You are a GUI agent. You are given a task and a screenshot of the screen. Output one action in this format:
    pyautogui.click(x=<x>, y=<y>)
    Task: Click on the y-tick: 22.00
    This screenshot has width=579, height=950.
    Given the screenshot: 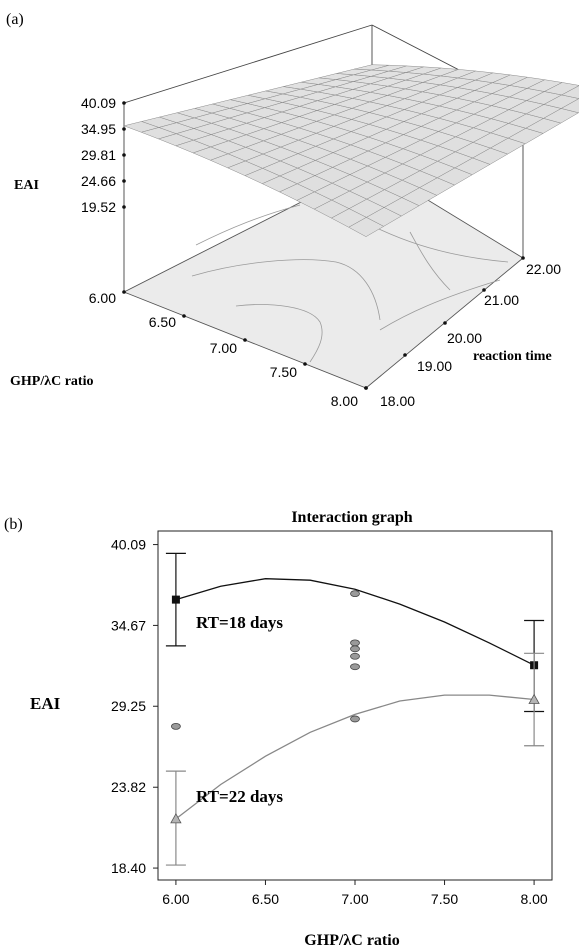 What is the action you would take?
    pyautogui.click(x=541, y=266)
    